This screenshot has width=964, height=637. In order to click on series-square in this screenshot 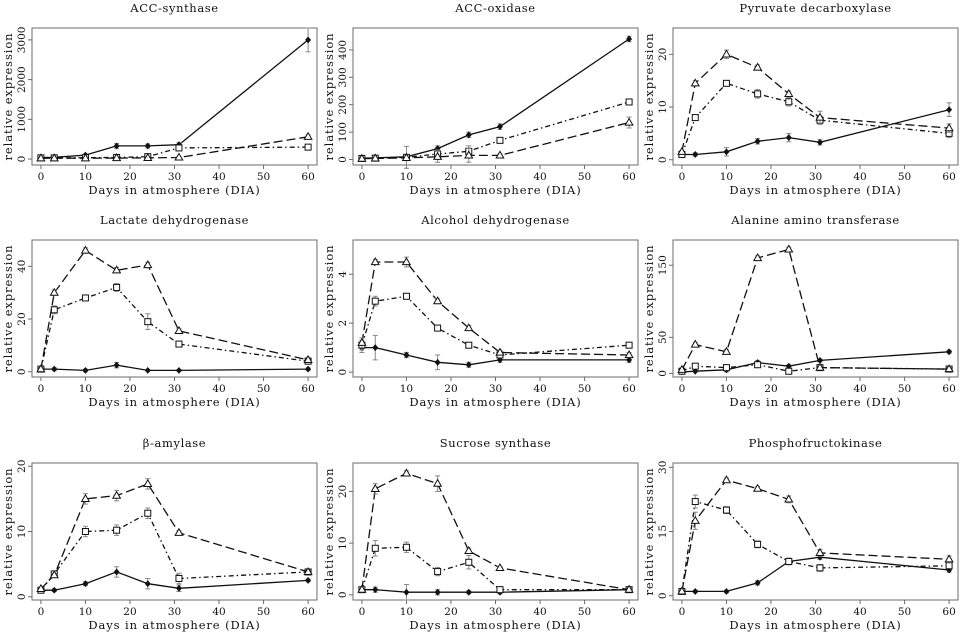, I will do `click(495, 567)`.